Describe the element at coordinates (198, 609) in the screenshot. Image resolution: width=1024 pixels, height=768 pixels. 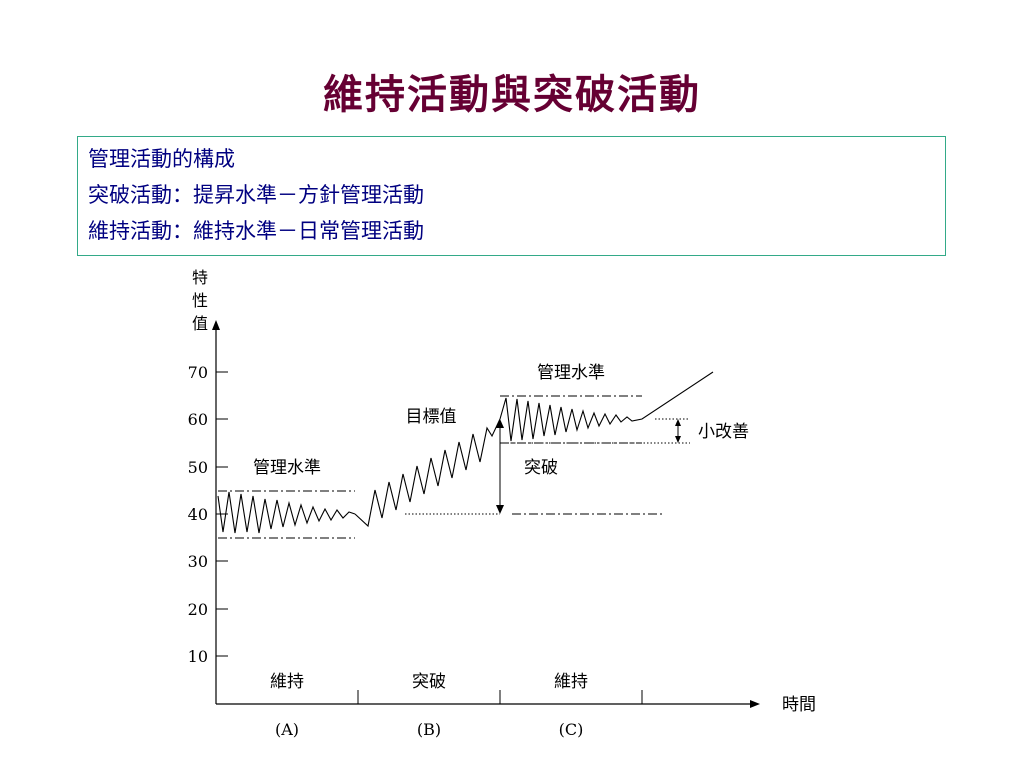
I see `y-tick-label: 20` at that location.